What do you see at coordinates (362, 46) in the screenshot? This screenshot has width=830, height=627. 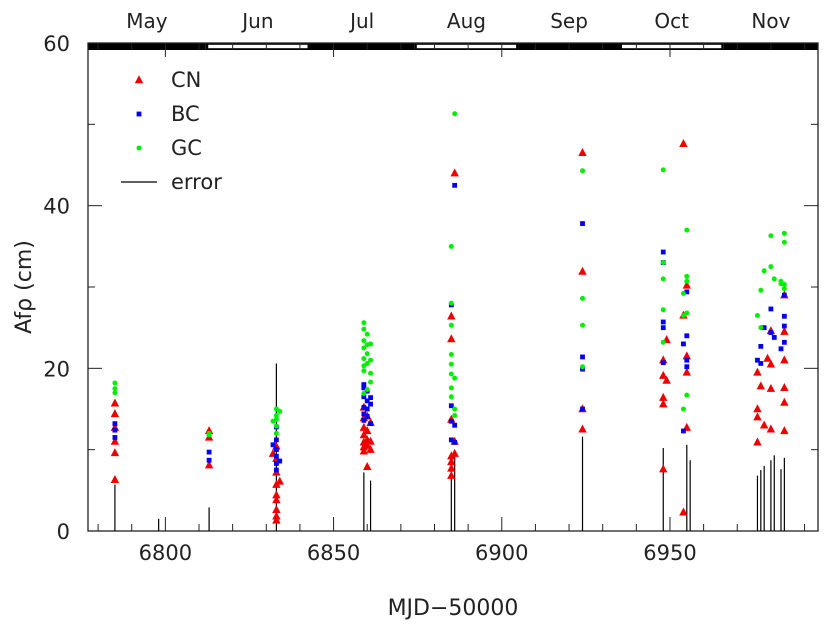 I see `month-bar-segment` at bounding box center [362, 46].